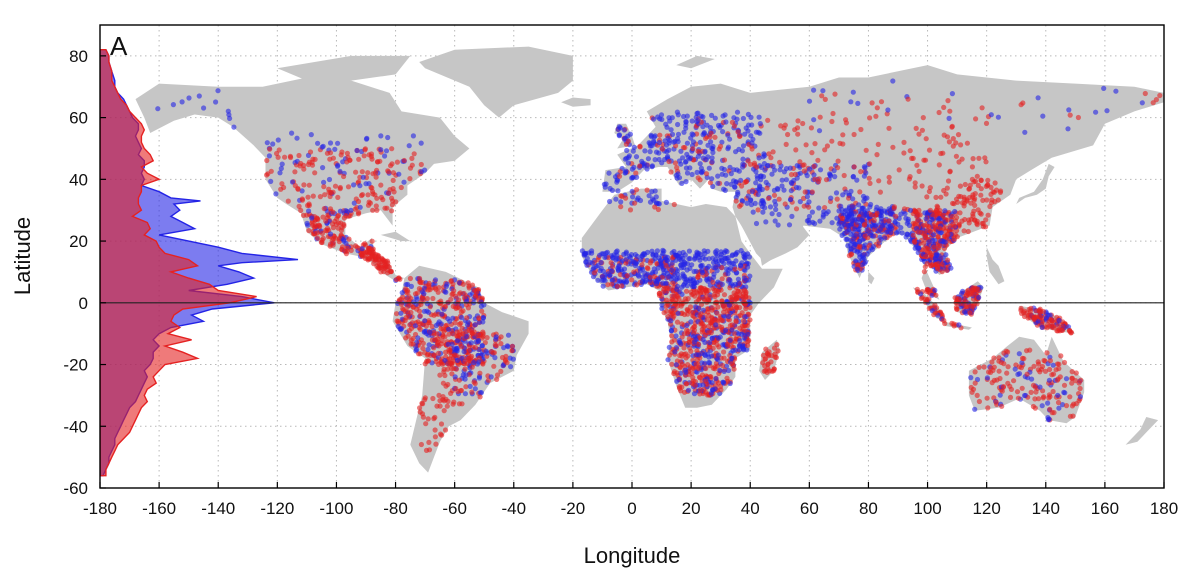 This screenshot has height=576, width=1200. What do you see at coordinates (199, 262) in the screenshot?
I see `latitude-profile` at bounding box center [199, 262].